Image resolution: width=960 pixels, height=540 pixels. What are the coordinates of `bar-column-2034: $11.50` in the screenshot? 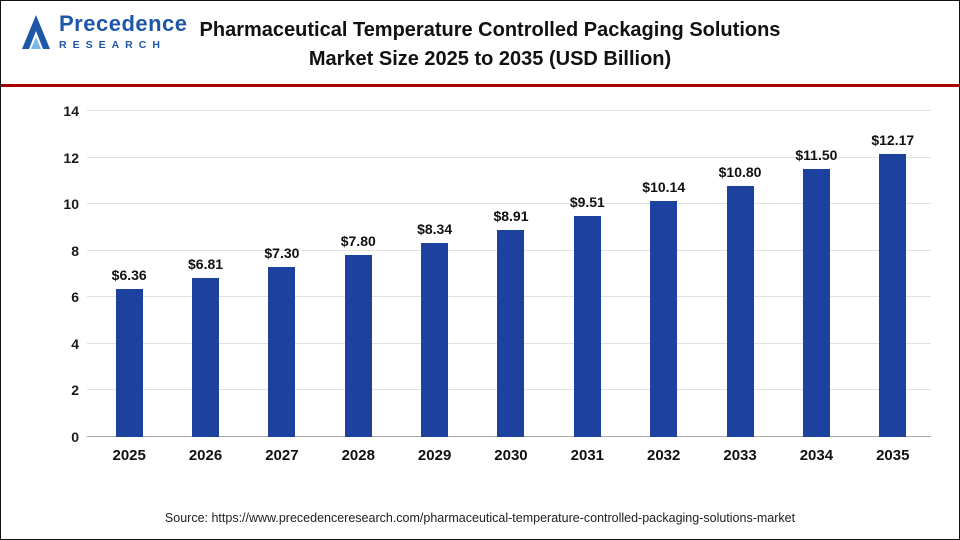 It's located at (816, 274).